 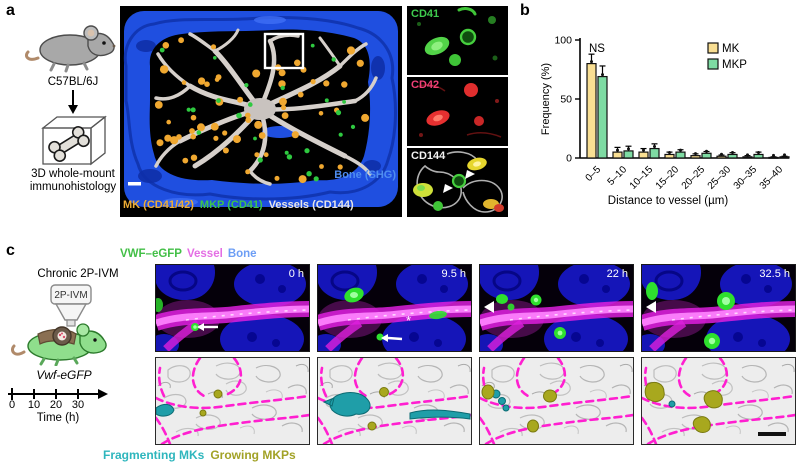 What do you see at coordinates (713, 64) in the screenshot?
I see `legend-swatch-mkp` at bounding box center [713, 64].